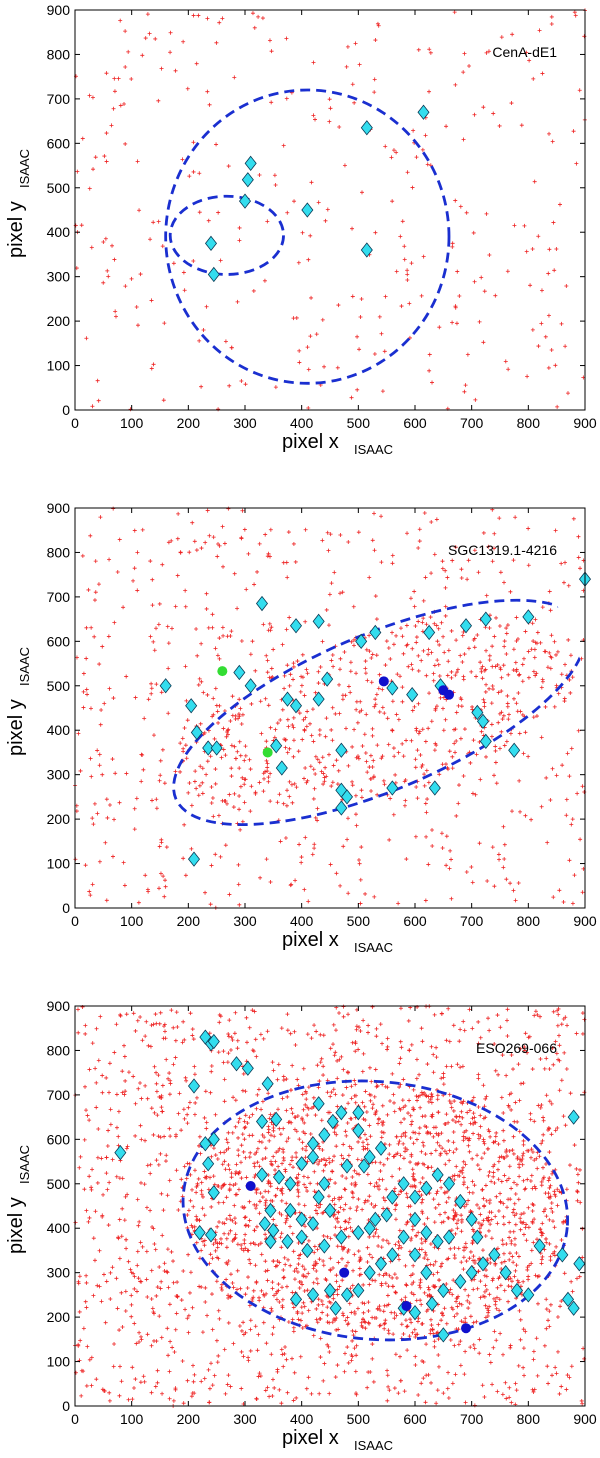  Describe the element at coordinates (524, 52) in the screenshot. I see `panel-label: CenA-dE1` at that location.